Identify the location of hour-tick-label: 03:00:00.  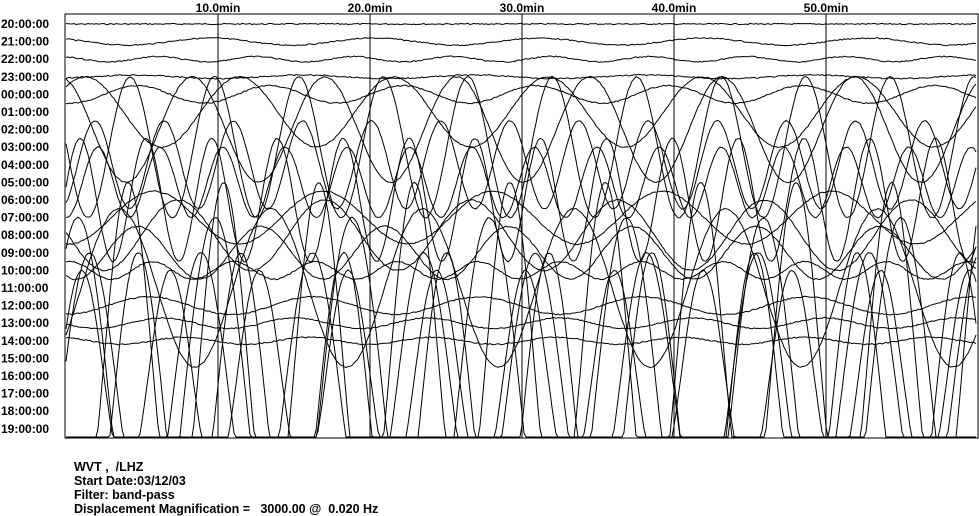
(25, 147).